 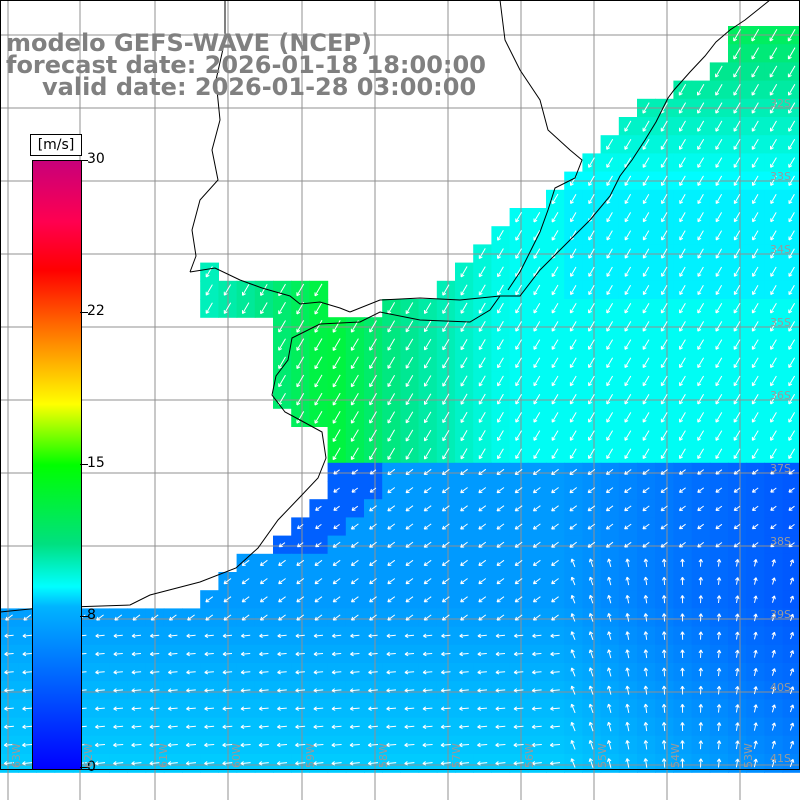 I want to click on lon-label: 60W, so click(x=236, y=755).